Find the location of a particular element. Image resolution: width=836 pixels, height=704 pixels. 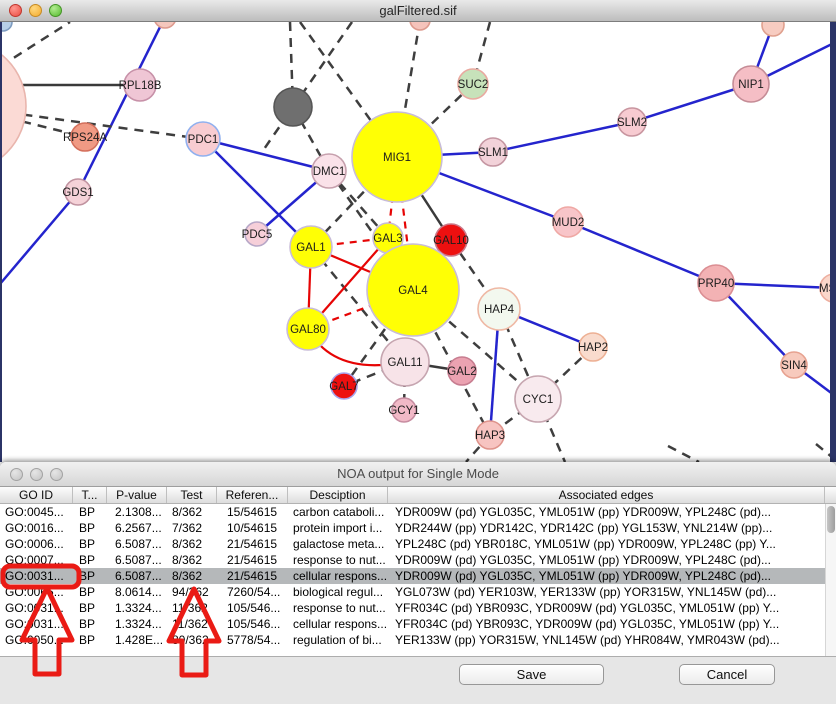

node-GAL80 is located at coordinates (308, 329).